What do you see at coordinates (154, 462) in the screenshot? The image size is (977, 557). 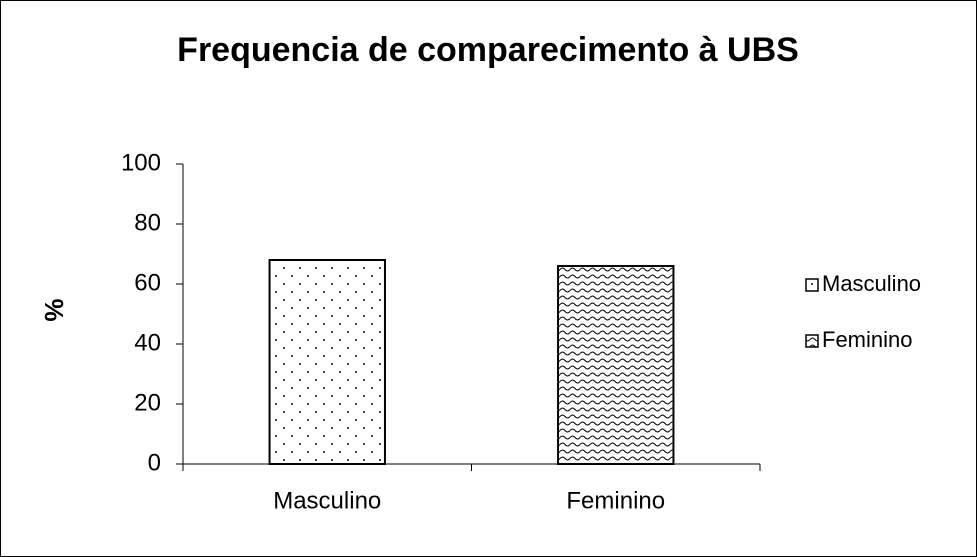 I see `y-tick-label: 0` at bounding box center [154, 462].